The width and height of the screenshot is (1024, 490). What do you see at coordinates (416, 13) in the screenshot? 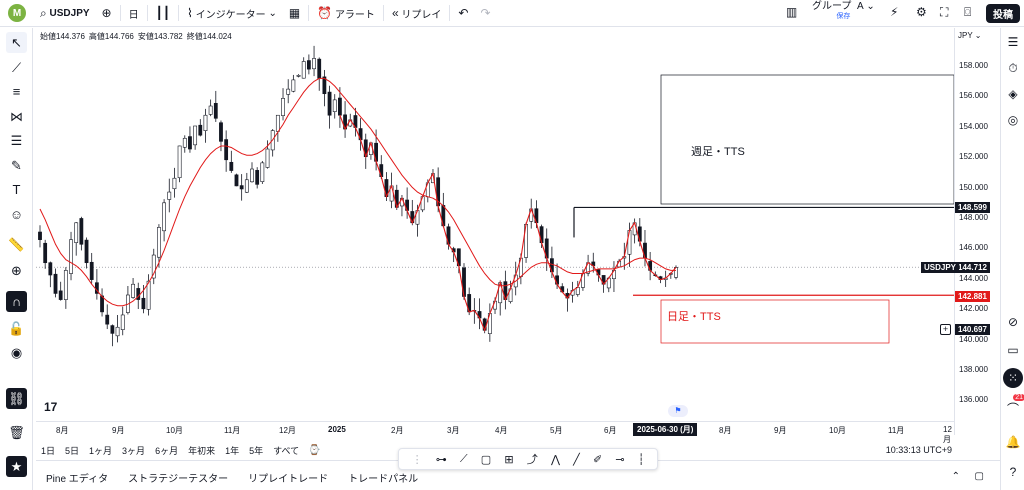
I see `replay-button: « リプレイ` at bounding box center [416, 13].